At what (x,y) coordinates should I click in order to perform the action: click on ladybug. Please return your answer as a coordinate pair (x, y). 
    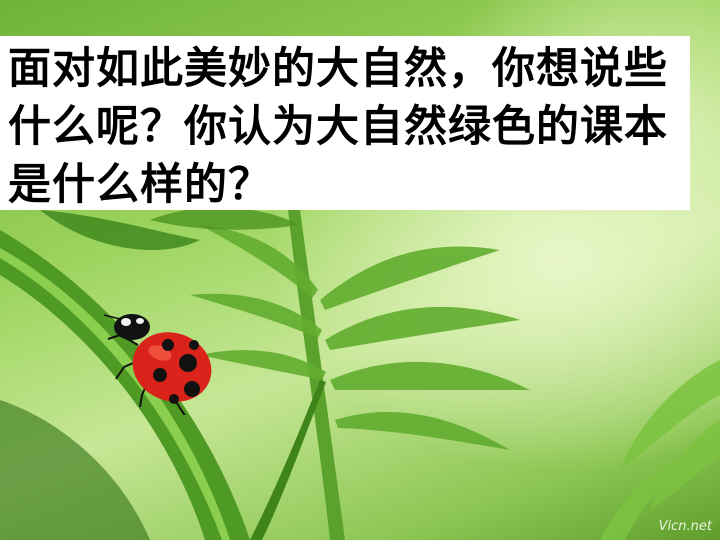
    Looking at the image, I should click on (157, 364).